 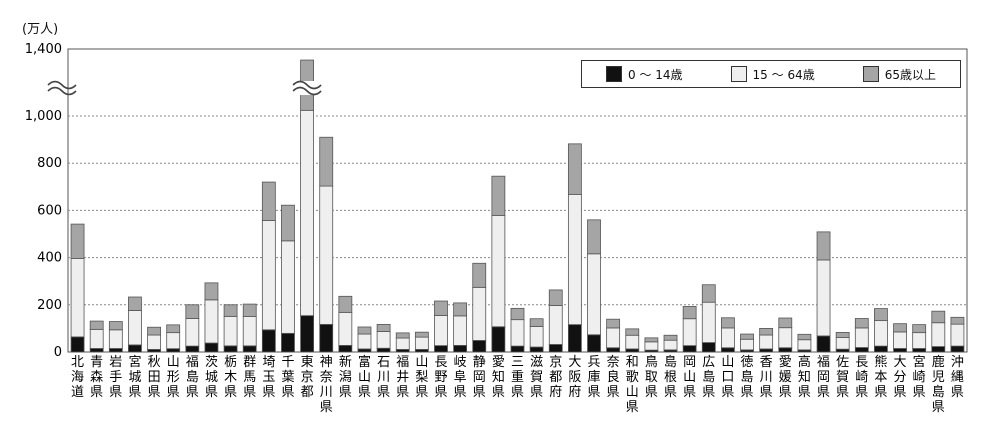 What do you see at coordinates (173, 377) in the screenshot?
I see `x-tick-label: 形` at bounding box center [173, 377].